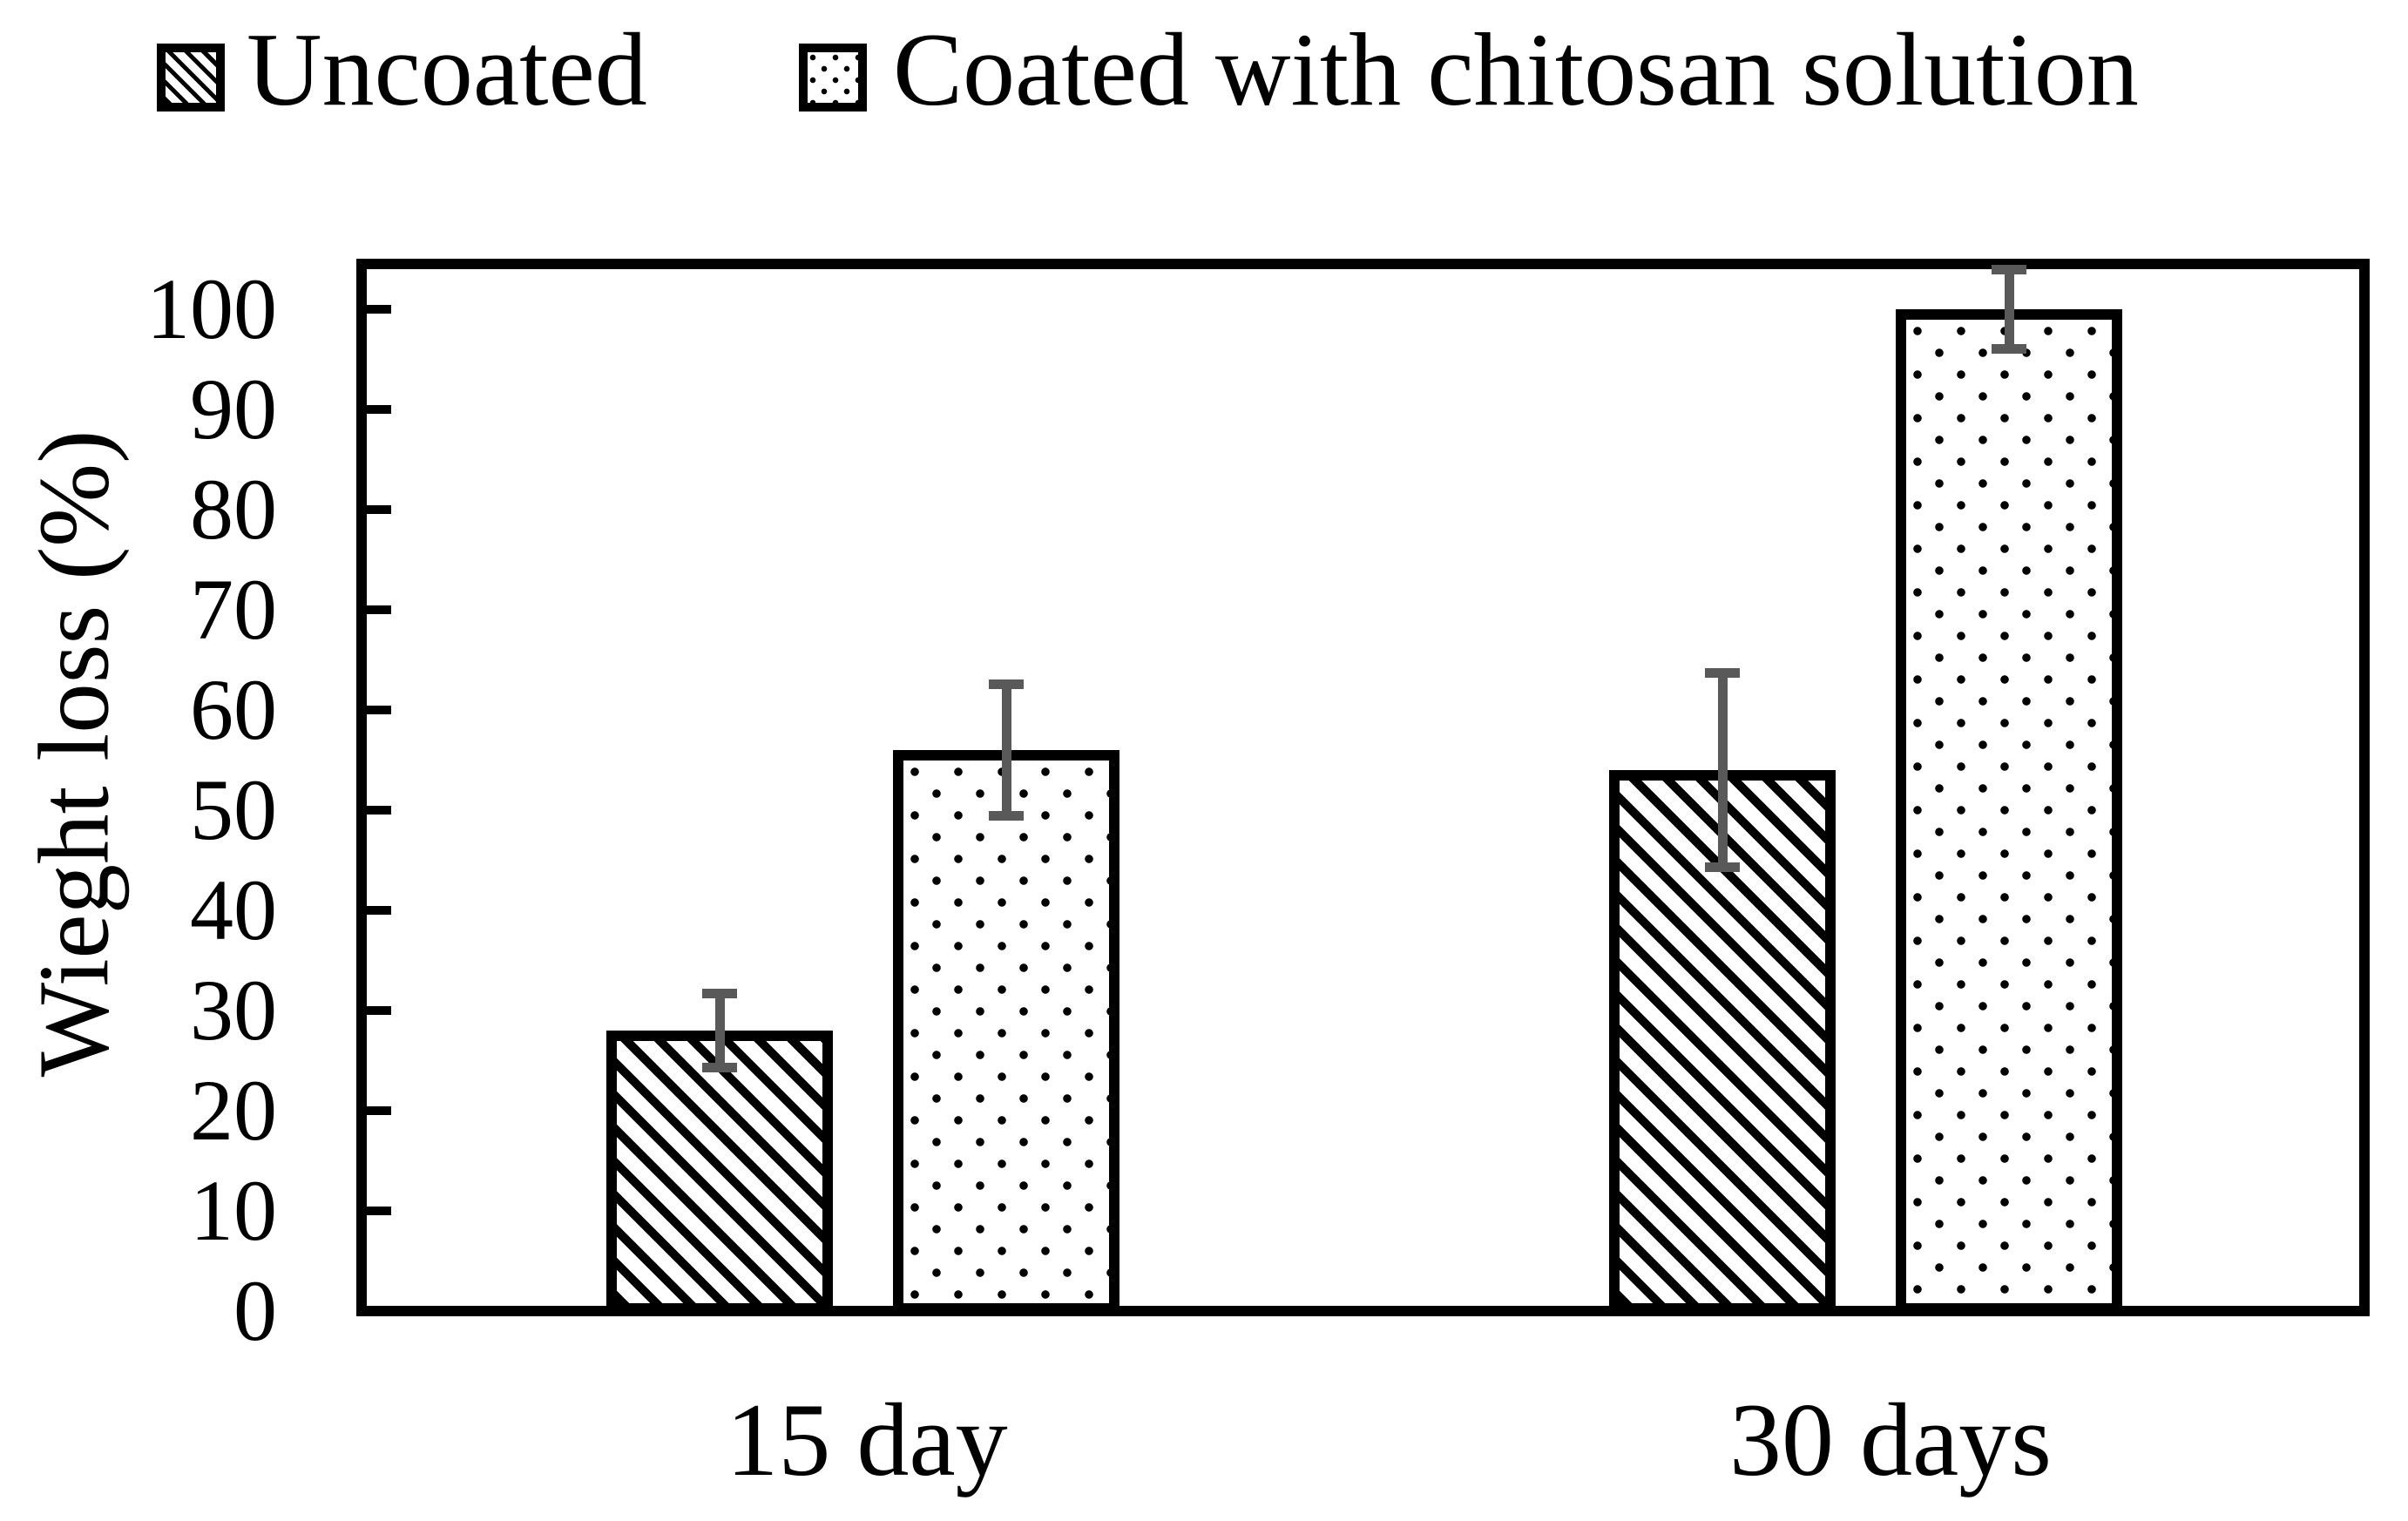 The width and height of the screenshot is (2408, 1521). What do you see at coordinates (233, 709) in the screenshot?
I see `y-tick-label-60: 60` at bounding box center [233, 709].